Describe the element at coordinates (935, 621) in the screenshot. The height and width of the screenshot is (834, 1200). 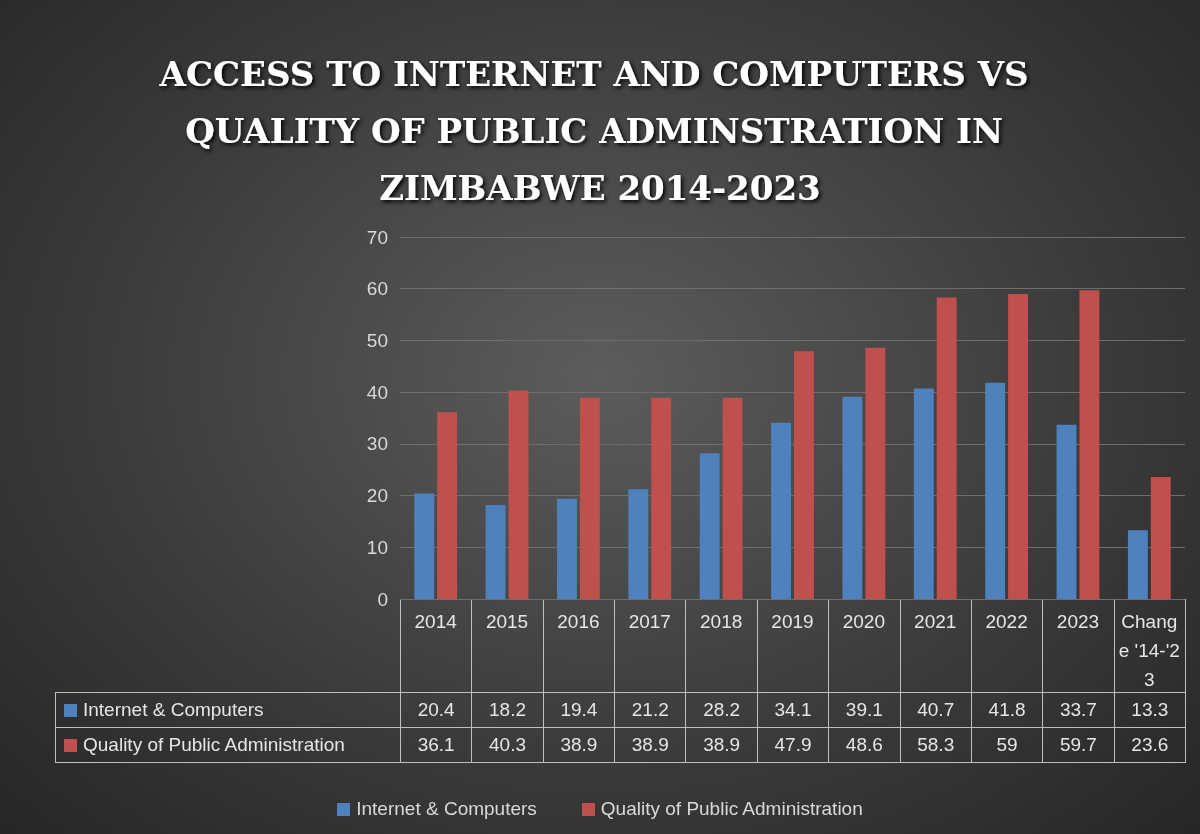
I see `x-tick-label: 2021` at that location.